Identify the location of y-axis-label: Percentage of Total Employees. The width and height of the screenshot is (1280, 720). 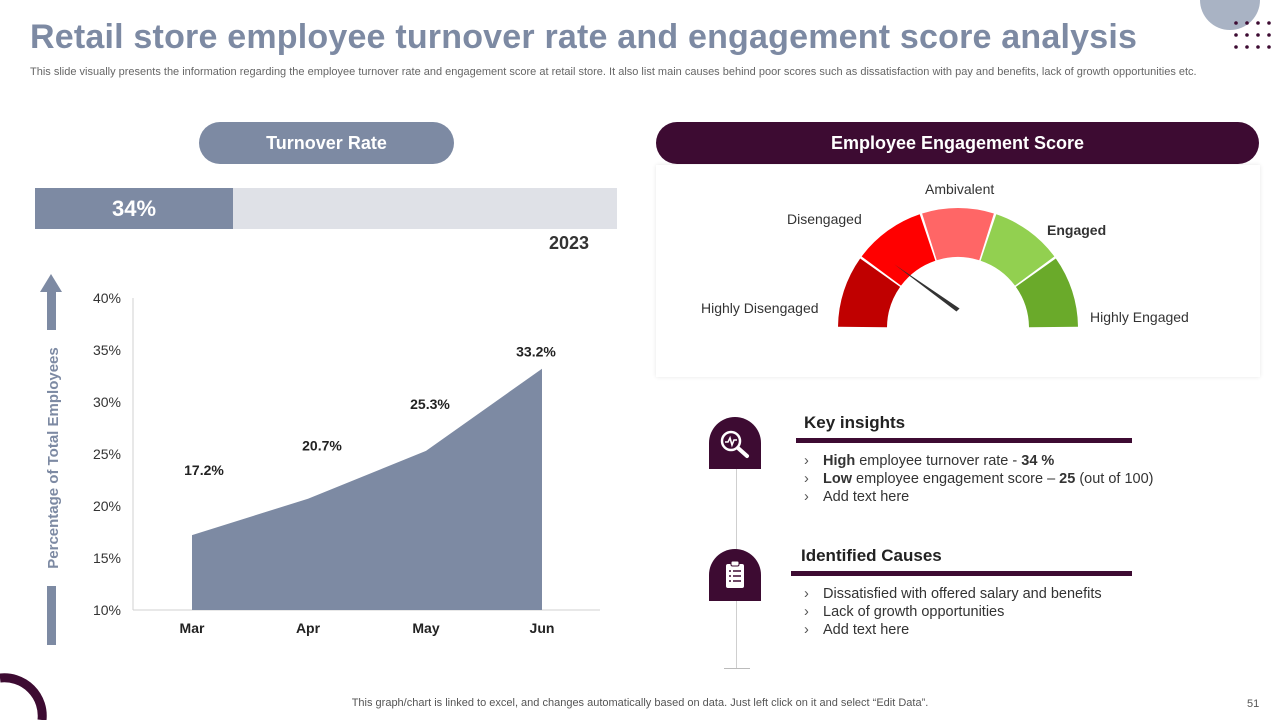
(53, 457).